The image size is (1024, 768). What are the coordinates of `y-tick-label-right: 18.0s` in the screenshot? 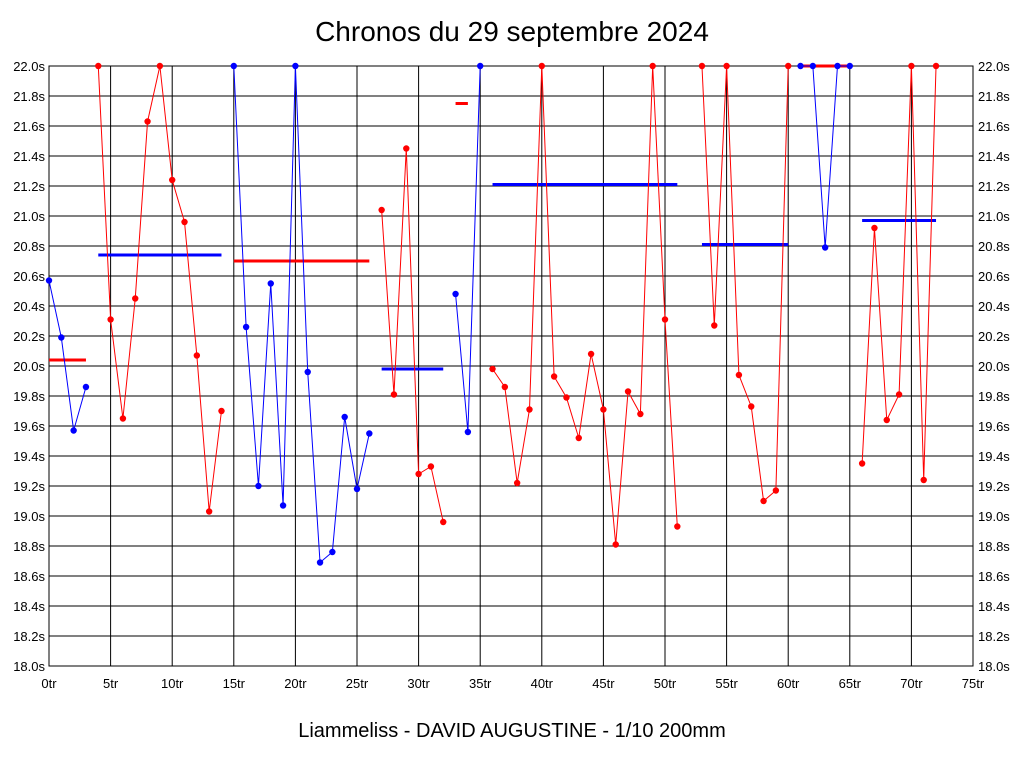 It's located at (994, 666).